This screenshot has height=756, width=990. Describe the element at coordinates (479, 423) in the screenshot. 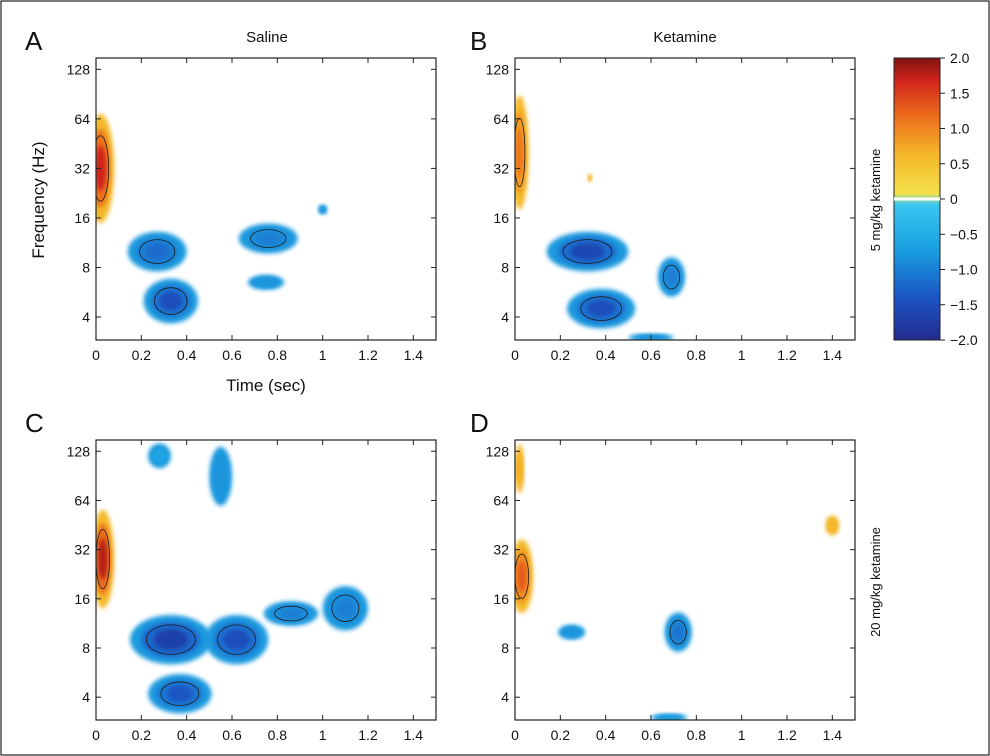

I see `panel-letter-d: D` at that location.